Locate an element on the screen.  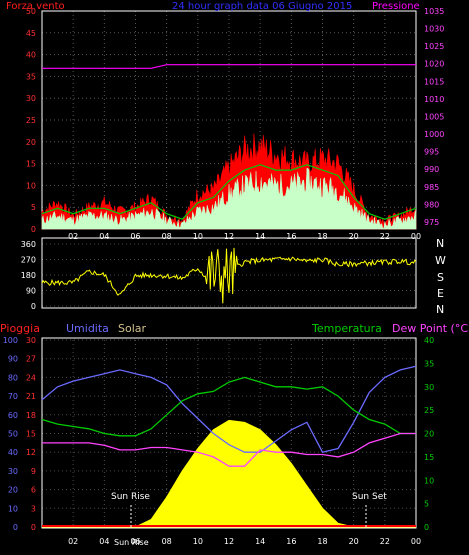
bottom-x-tick-label: 10 is located at coordinates (198, 541).